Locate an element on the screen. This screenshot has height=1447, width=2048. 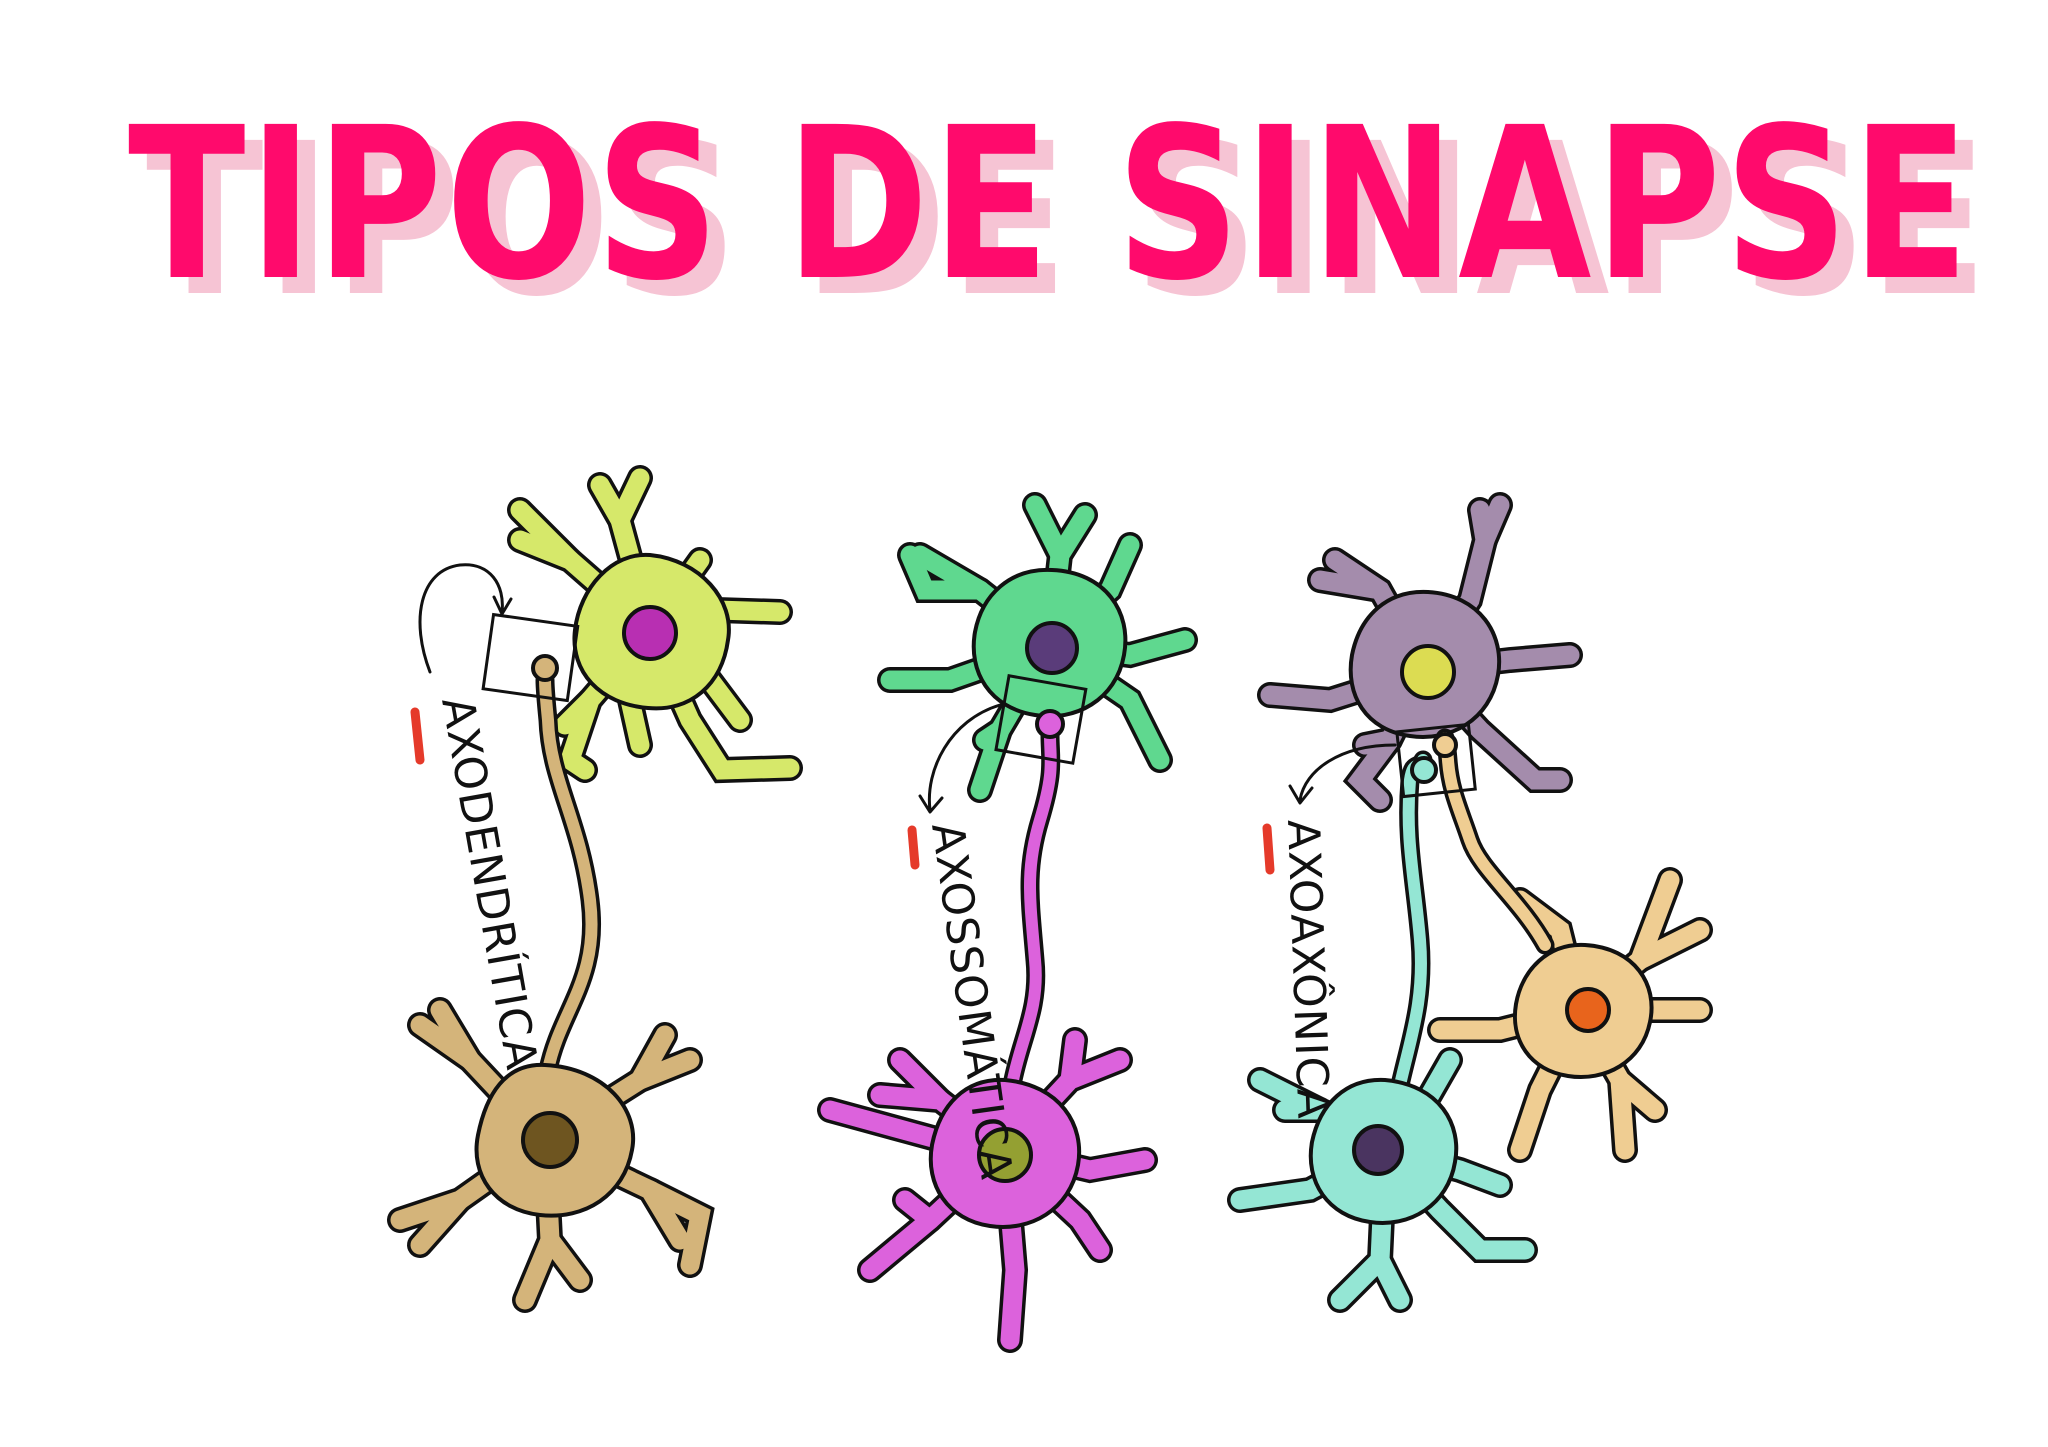
neuron-aqua-axoaxonic is located at coordinates (1382, 1031).